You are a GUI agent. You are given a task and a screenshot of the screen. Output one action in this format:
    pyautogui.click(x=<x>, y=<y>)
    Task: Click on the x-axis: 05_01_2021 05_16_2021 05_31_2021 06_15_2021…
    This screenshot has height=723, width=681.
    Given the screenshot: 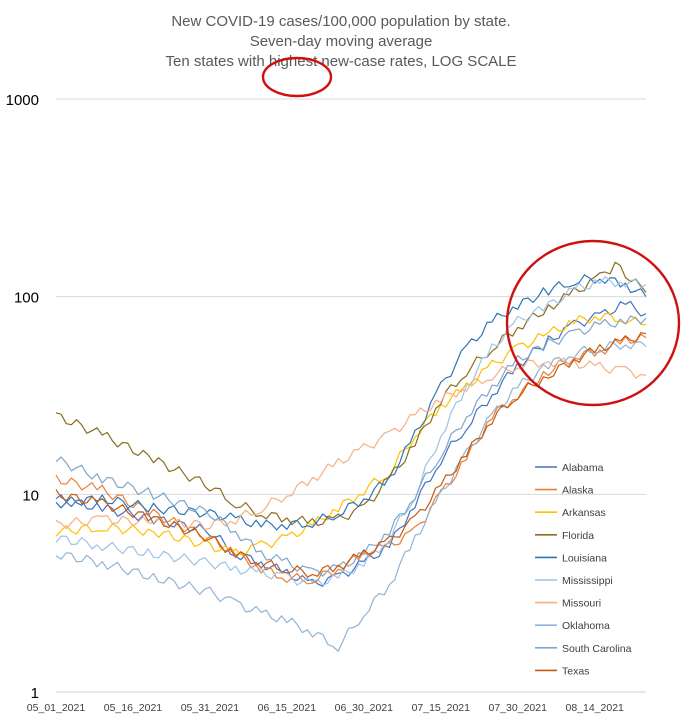 What is the action you would take?
    pyautogui.click(x=325, y=708)
    